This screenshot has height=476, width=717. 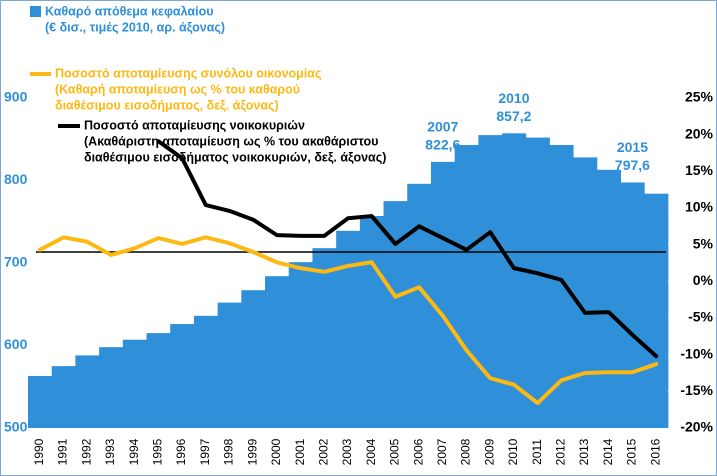 What do you see at coordinates (129, 11) in the screenshot?
I see `legend-label: Καθαρό απόθεμα κεφαλαίου` at bounding box center [129, 11].